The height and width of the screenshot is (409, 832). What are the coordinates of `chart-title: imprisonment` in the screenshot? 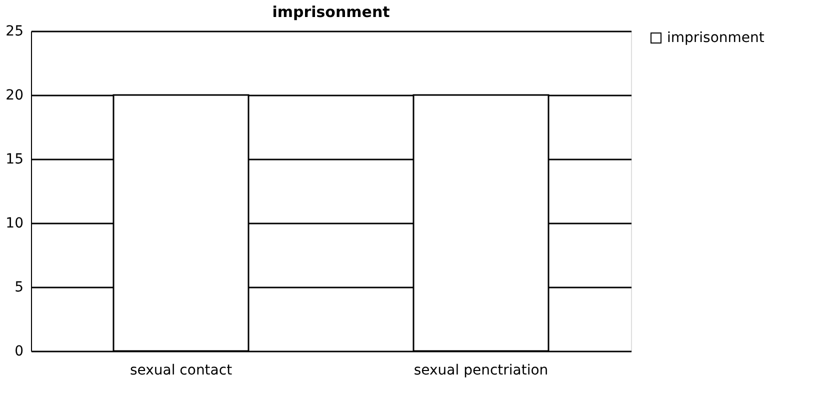 It's located at (331, 12).